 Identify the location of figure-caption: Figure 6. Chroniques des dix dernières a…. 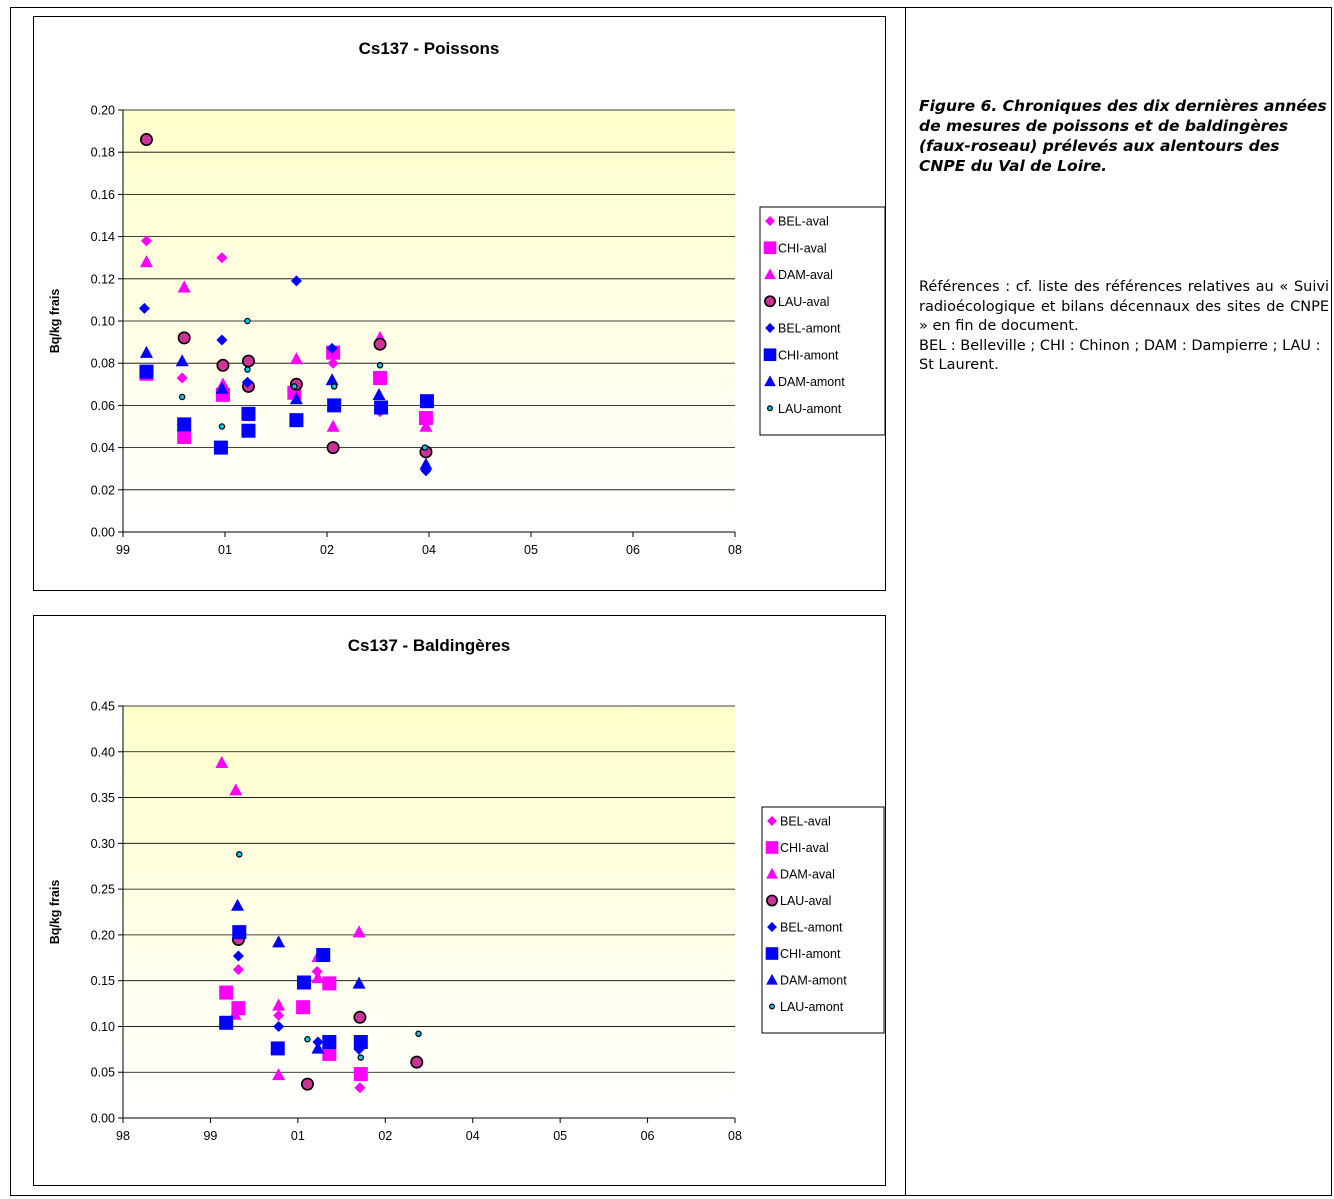
(1123, 136).